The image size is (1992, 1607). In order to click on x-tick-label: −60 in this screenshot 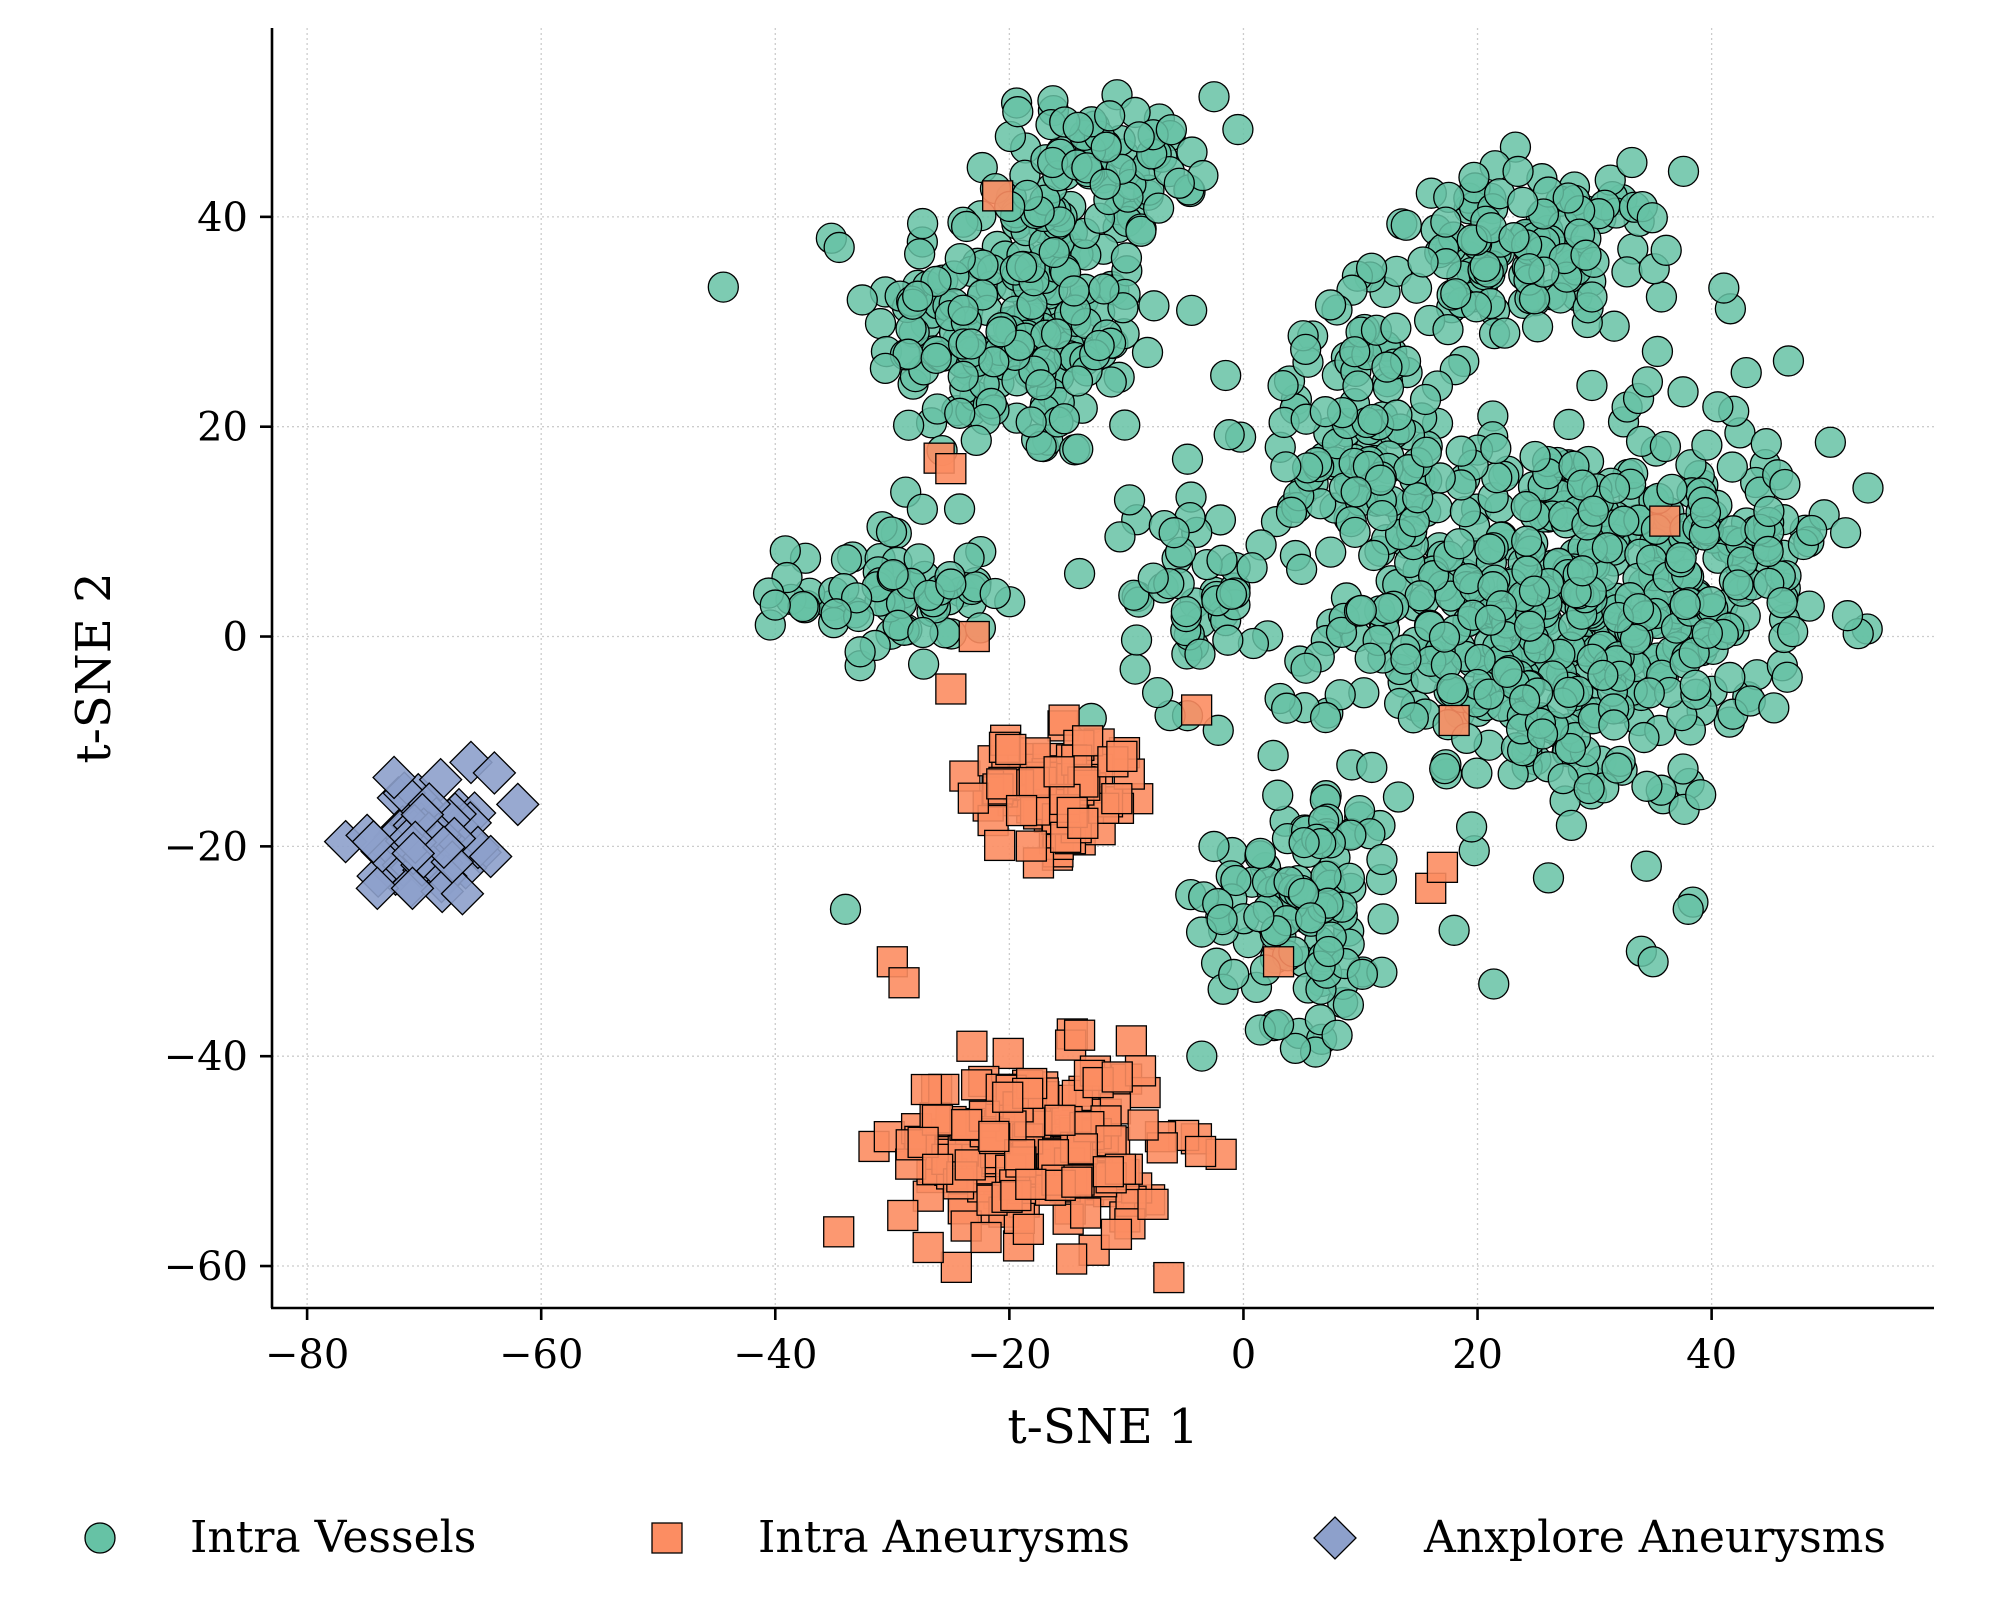, I will do `click(541, 1355)`.